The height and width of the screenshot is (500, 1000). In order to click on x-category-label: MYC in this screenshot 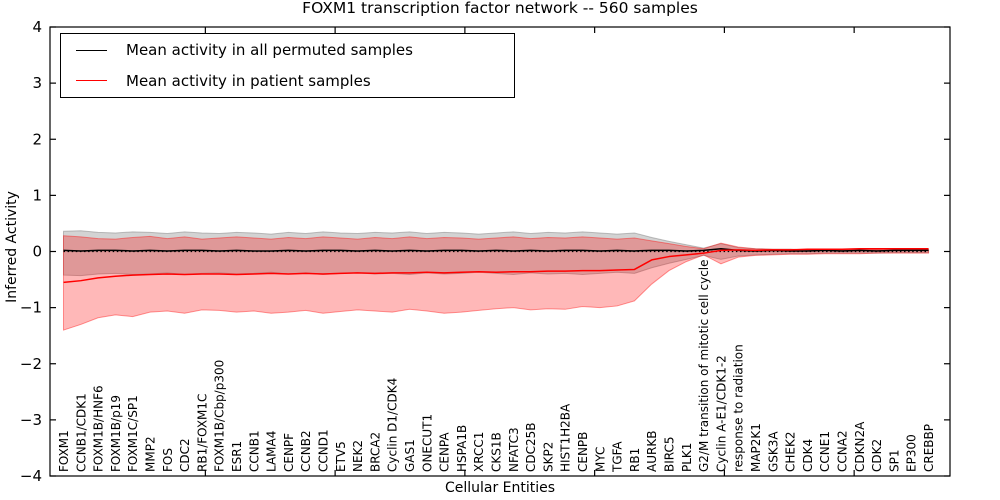, I will do `click(600, 459)`.